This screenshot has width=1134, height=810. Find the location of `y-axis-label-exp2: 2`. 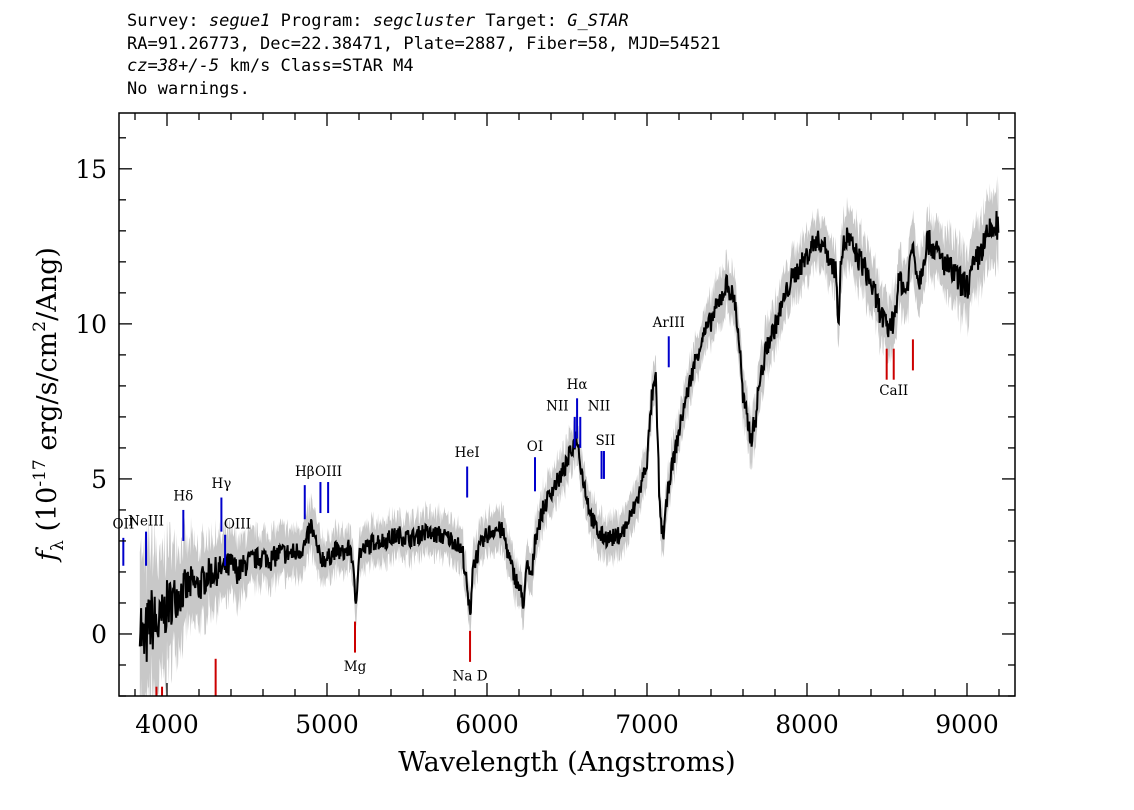

y-axis-label-exp2: 2 is located at coordinates (40, 326).